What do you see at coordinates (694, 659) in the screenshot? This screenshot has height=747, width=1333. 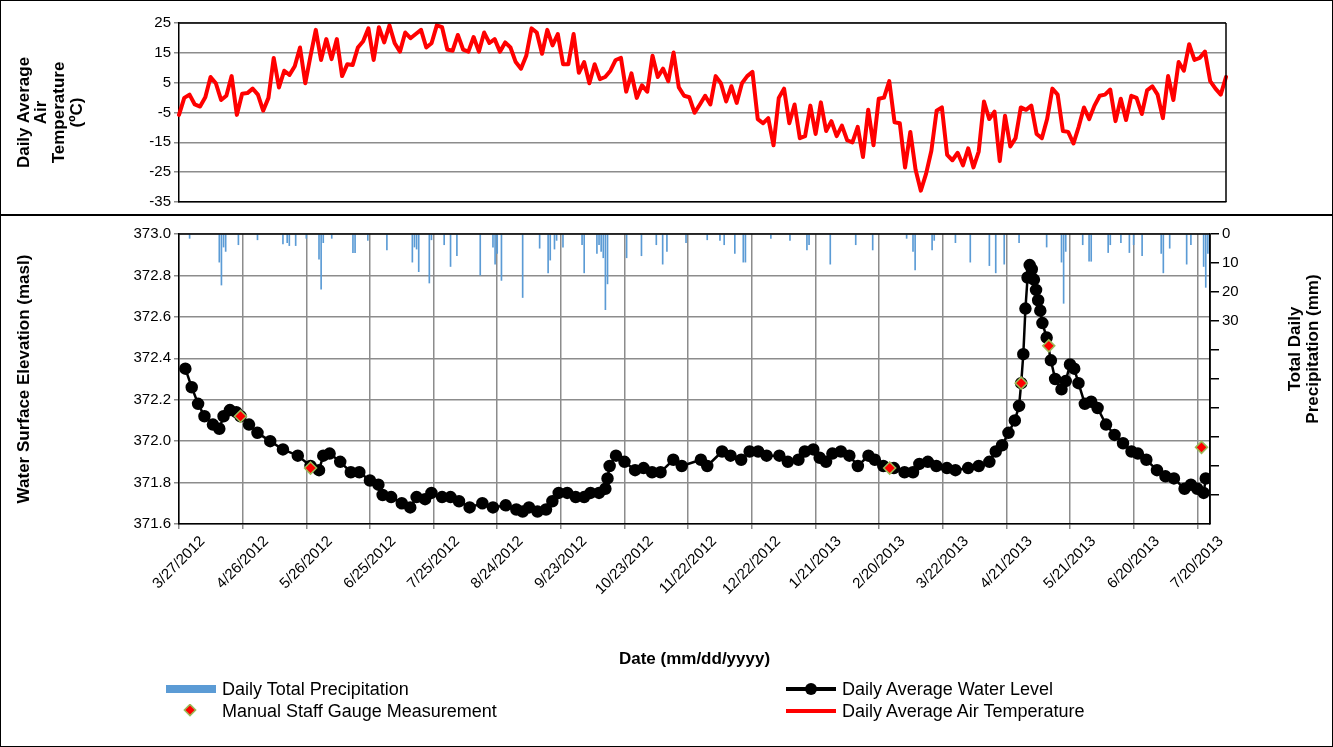 I see `x-axis-title: Date (mm/dd/yyyy)` at bounding box center [694, 659].